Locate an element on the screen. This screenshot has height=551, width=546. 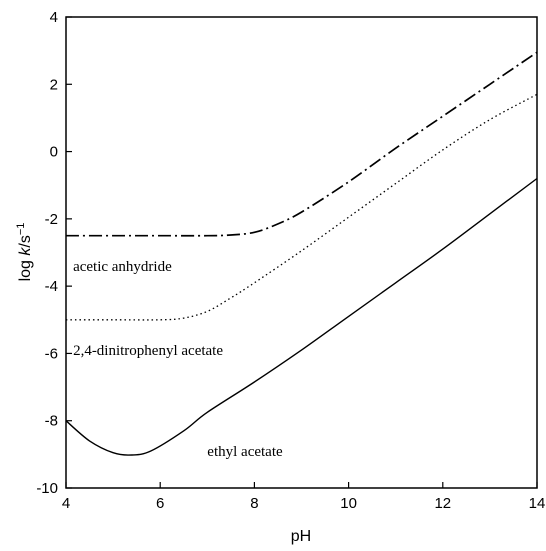
y-tick-label: 0 is located at coordinates (54, 152).